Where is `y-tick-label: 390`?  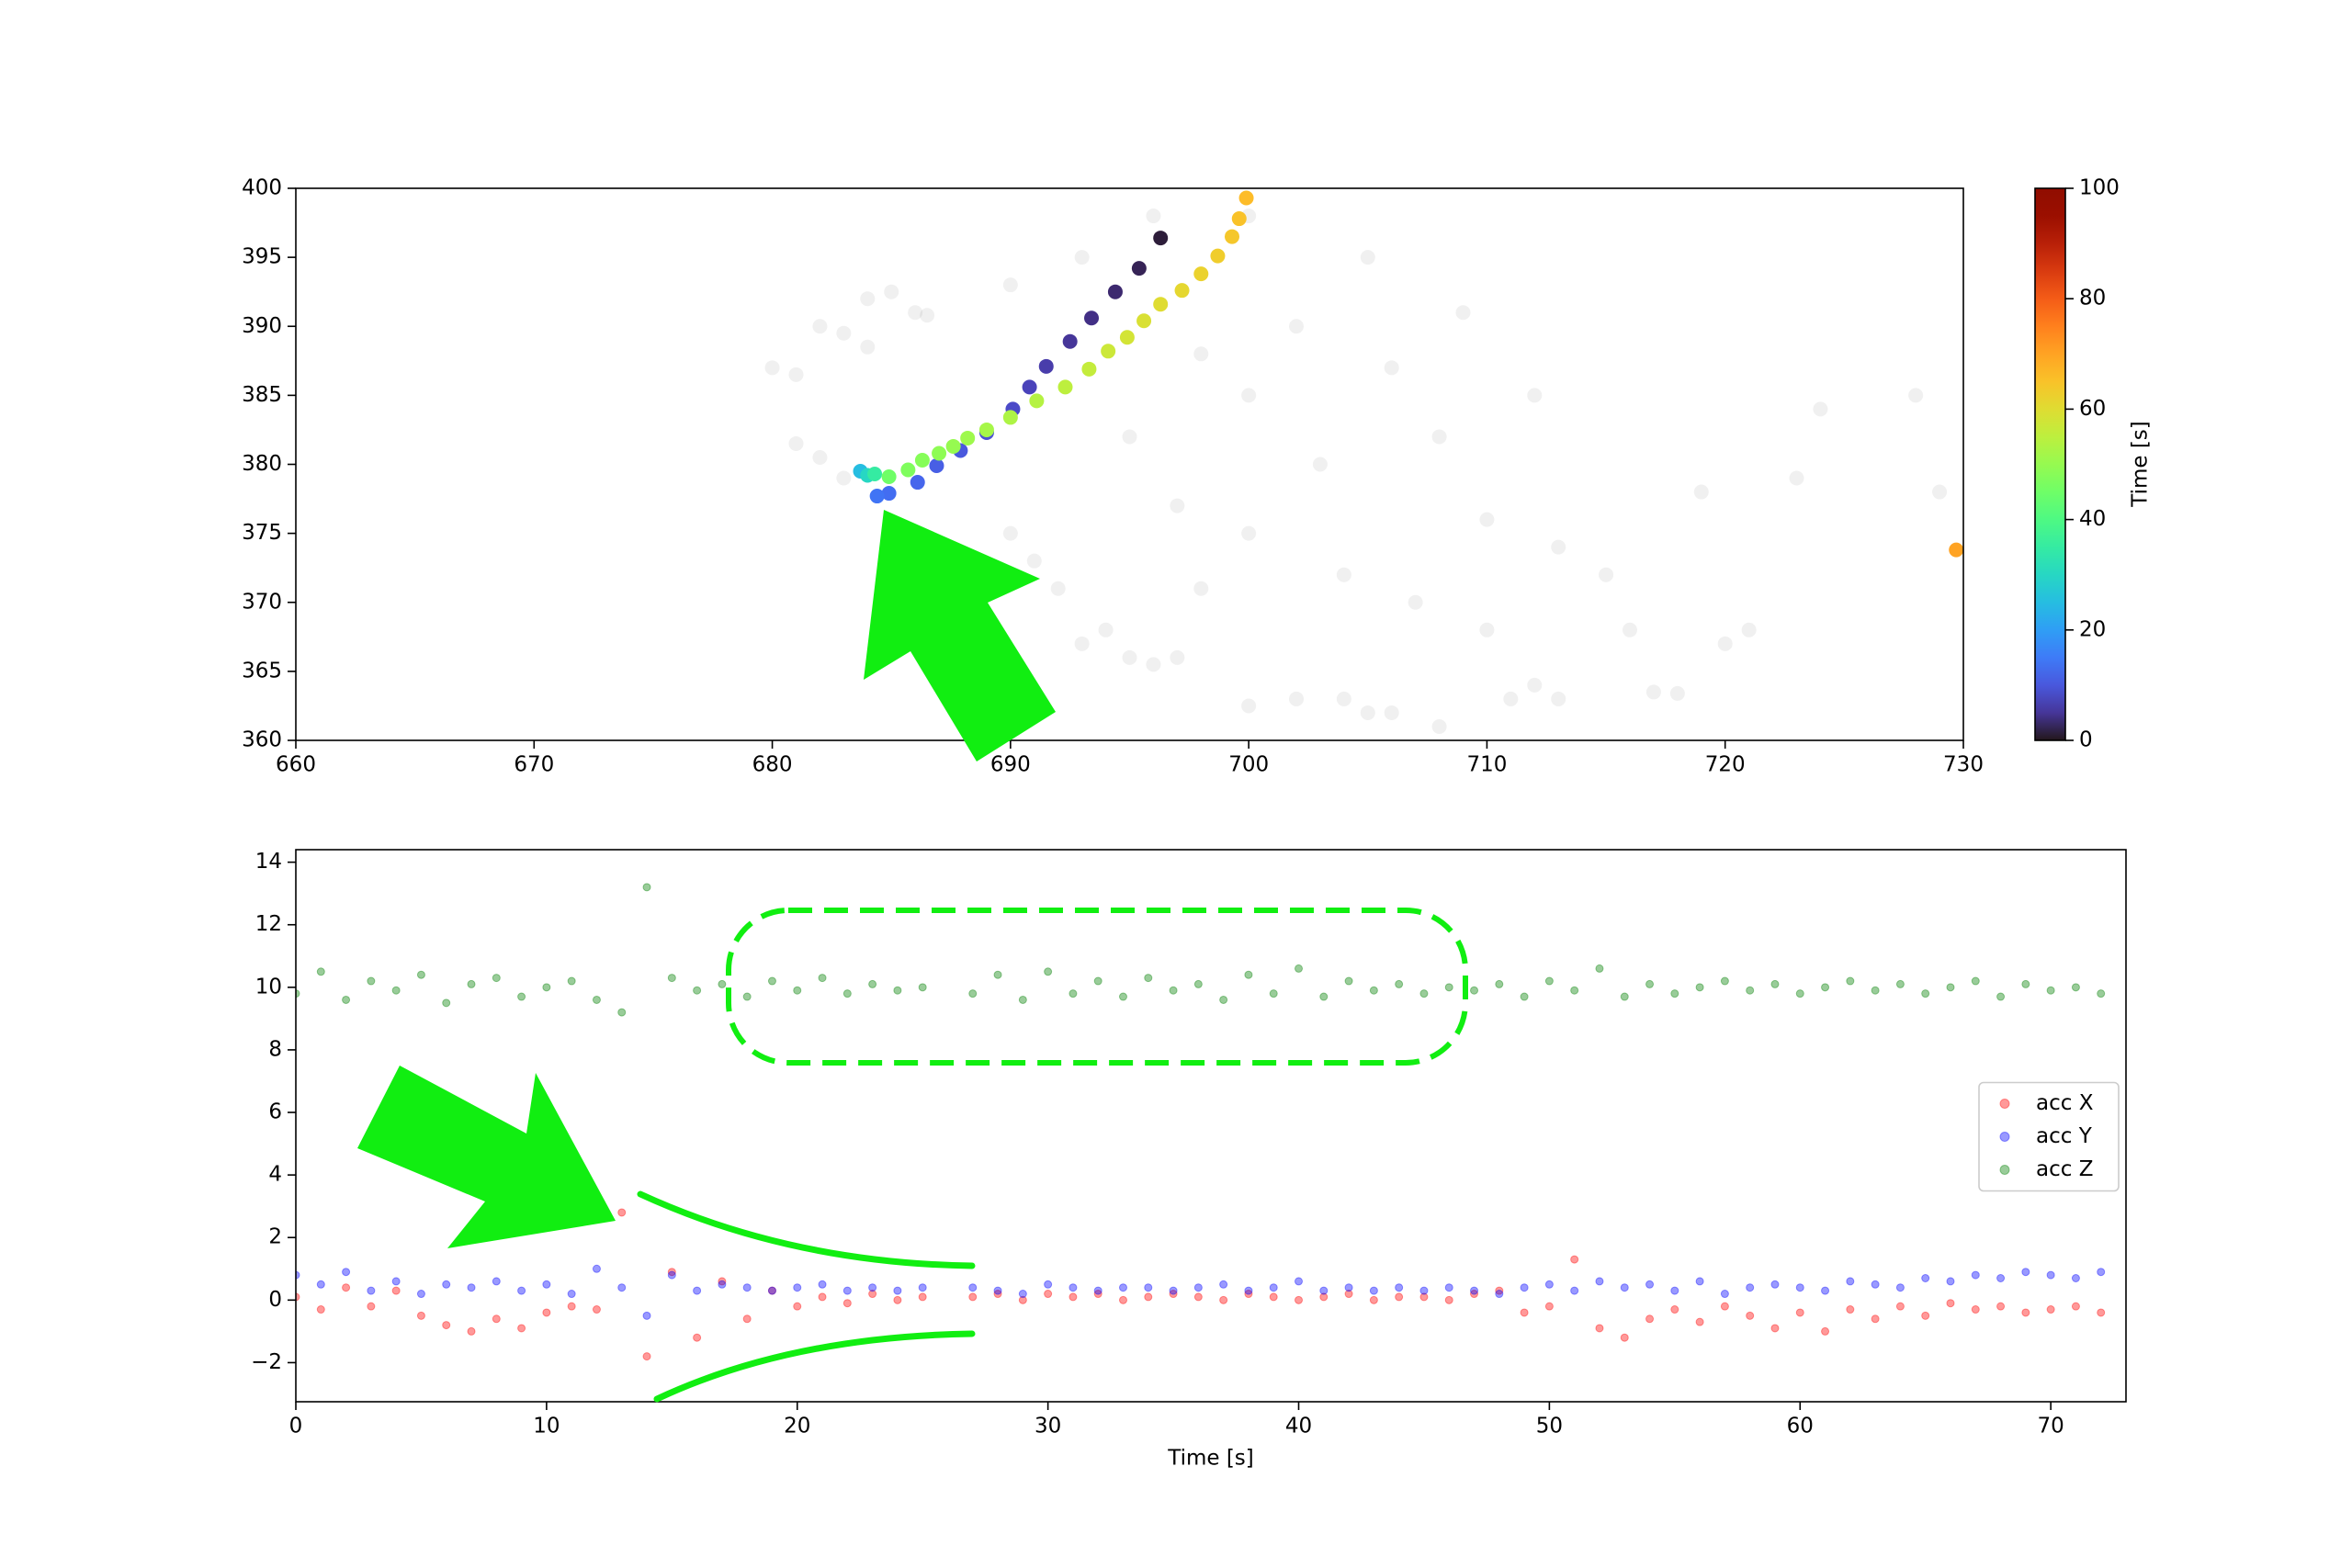
y-tick-label: 390 is located at coordinates (262, 326).